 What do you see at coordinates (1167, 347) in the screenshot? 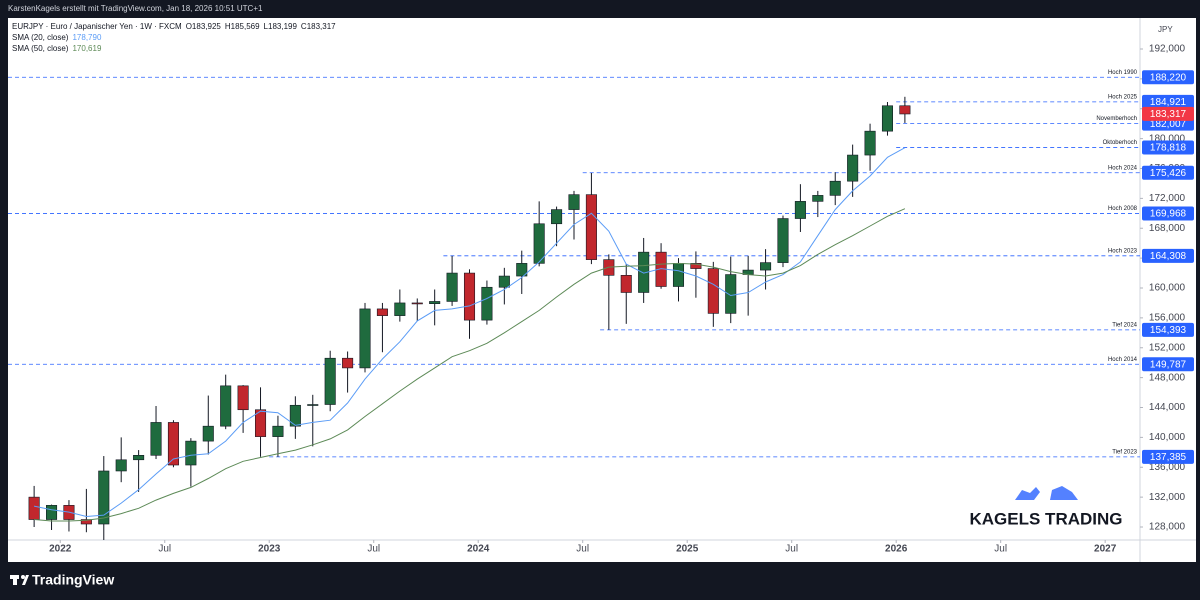
I see `y-tick-label: 152,000` at bounding box center [1167, 347].